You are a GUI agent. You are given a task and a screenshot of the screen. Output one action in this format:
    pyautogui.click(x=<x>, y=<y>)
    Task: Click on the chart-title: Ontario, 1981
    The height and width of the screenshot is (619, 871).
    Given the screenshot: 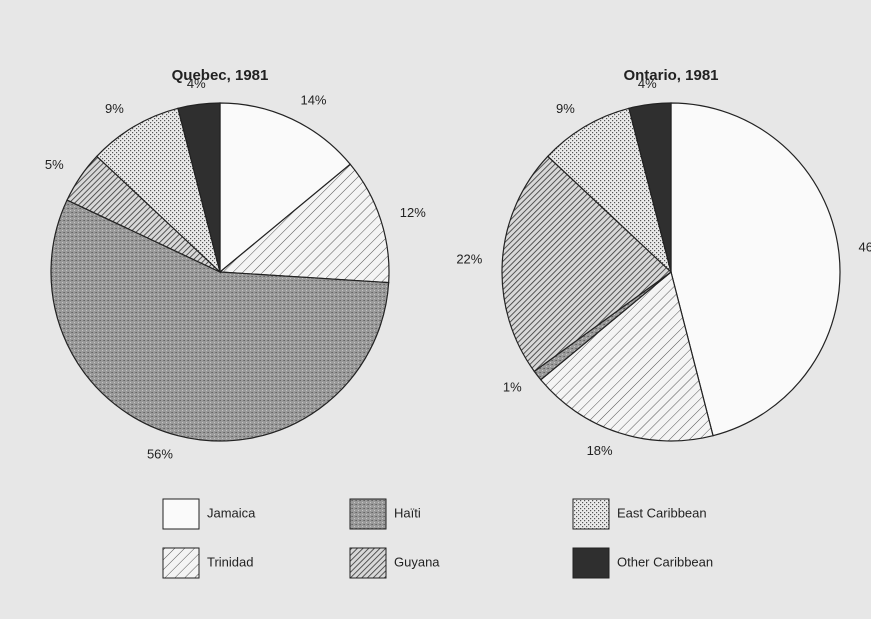 What is the action you would take?
    pyautogui.click(x=670, y=75)
    